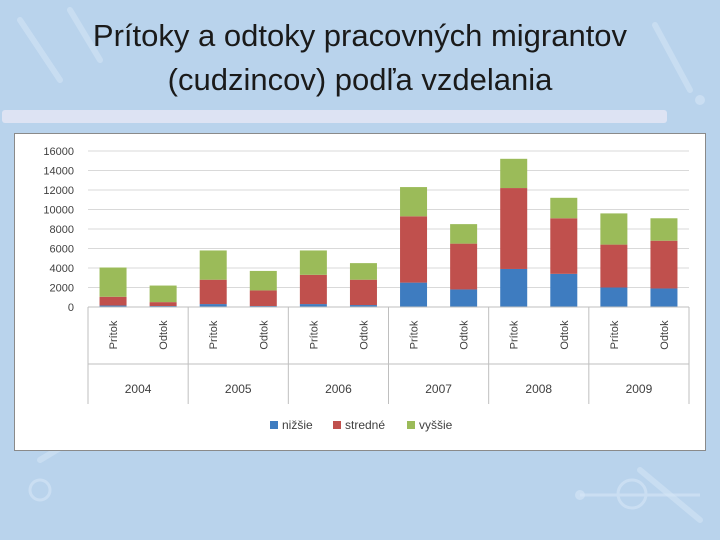 The width and height of the screenshot is (720, 540). Describe the element at coordinates (436, 425) in the screenshot. I see `legend-label: vyššie` at that location.